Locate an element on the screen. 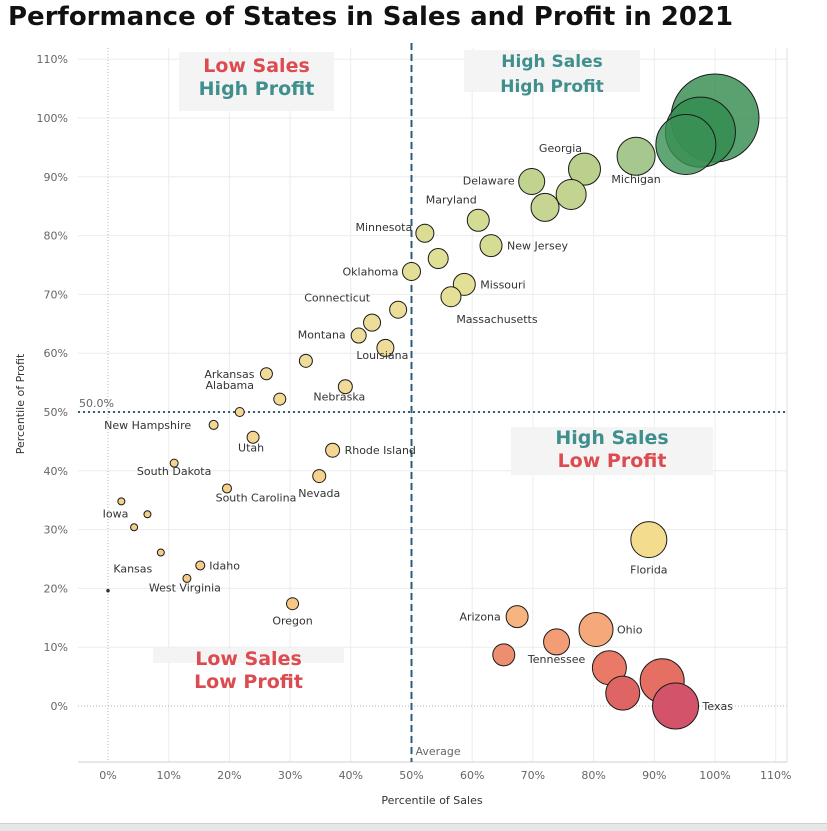 This screenshot has width=827, height=831. quadrant-bottom-left-line1: Low Sales is located at coordinates (248, 659).